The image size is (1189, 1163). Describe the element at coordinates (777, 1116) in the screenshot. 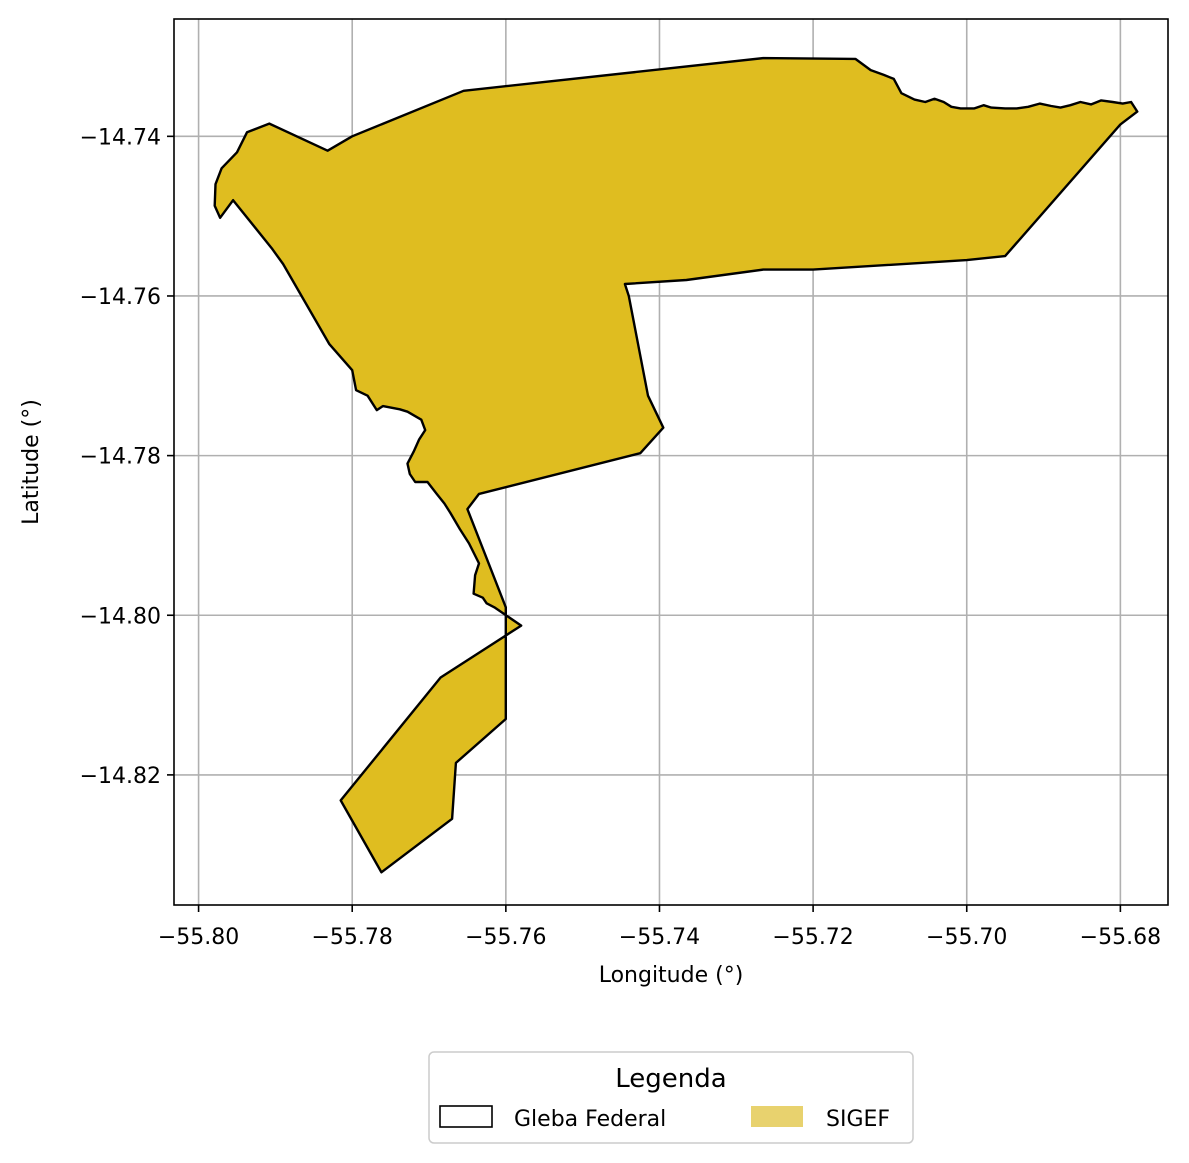

I see `legend-swatch-sigef` at that location.